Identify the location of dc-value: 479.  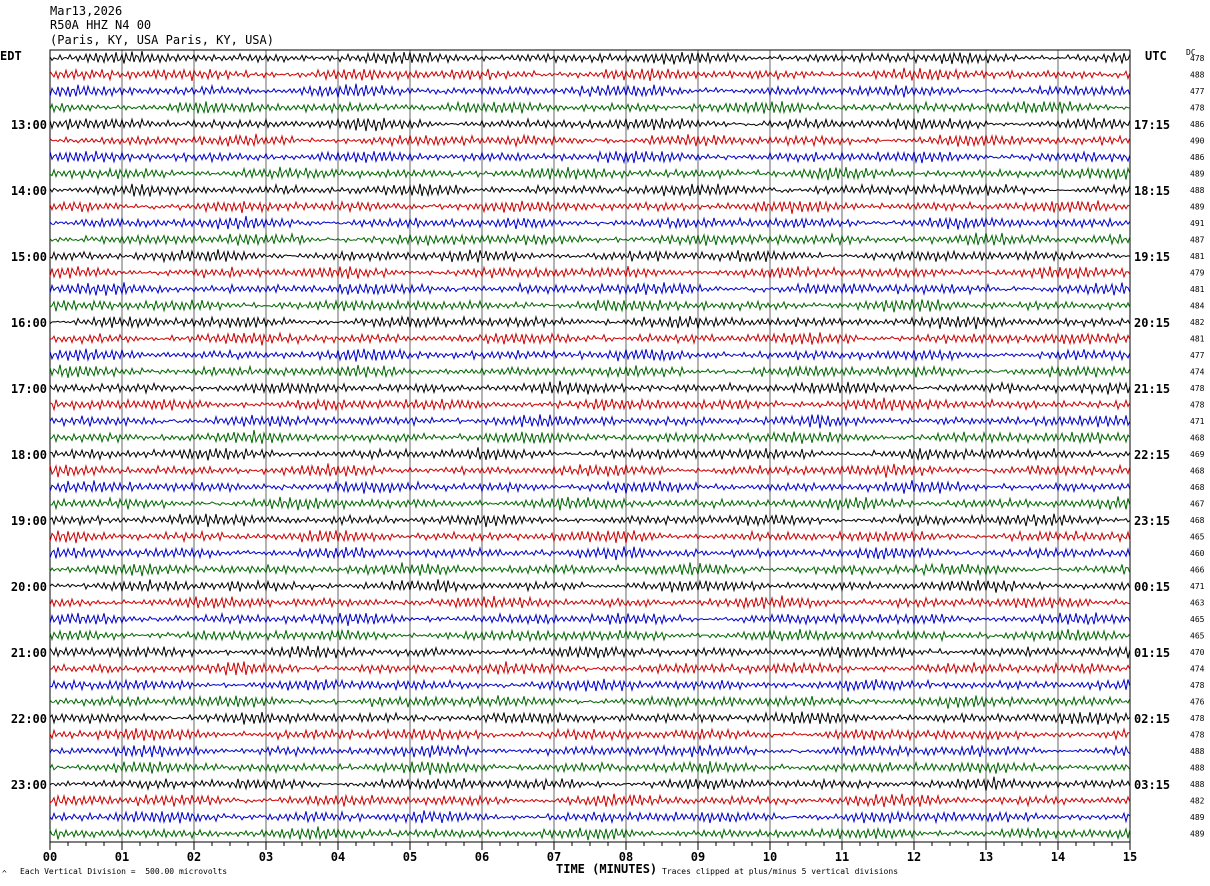
(1197, 273).